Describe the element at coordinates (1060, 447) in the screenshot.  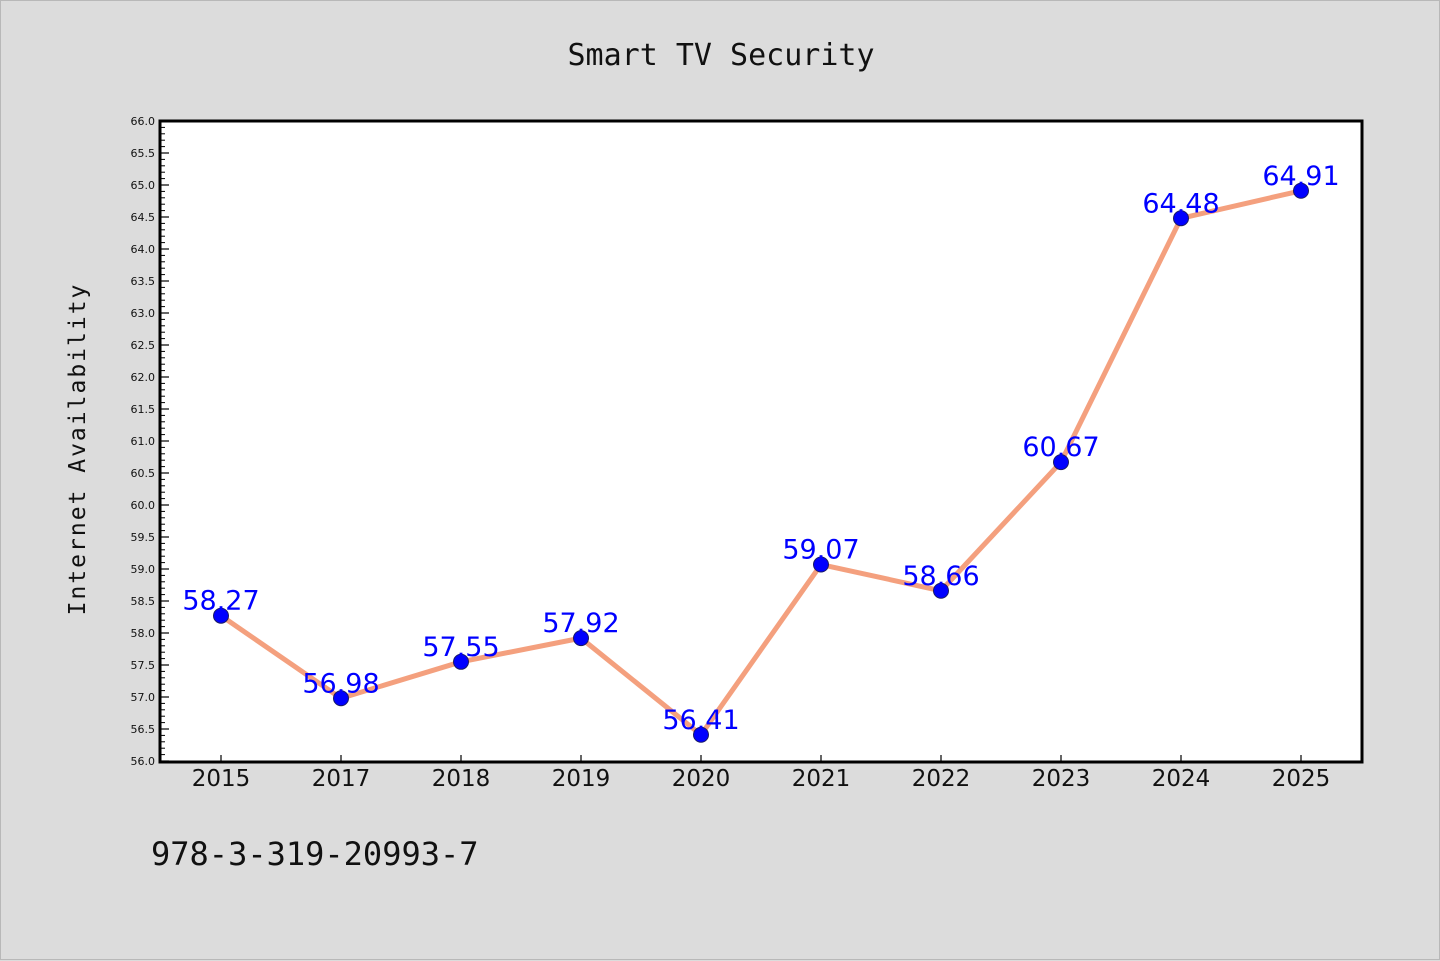
I see `data-label: 60.67` at that location.